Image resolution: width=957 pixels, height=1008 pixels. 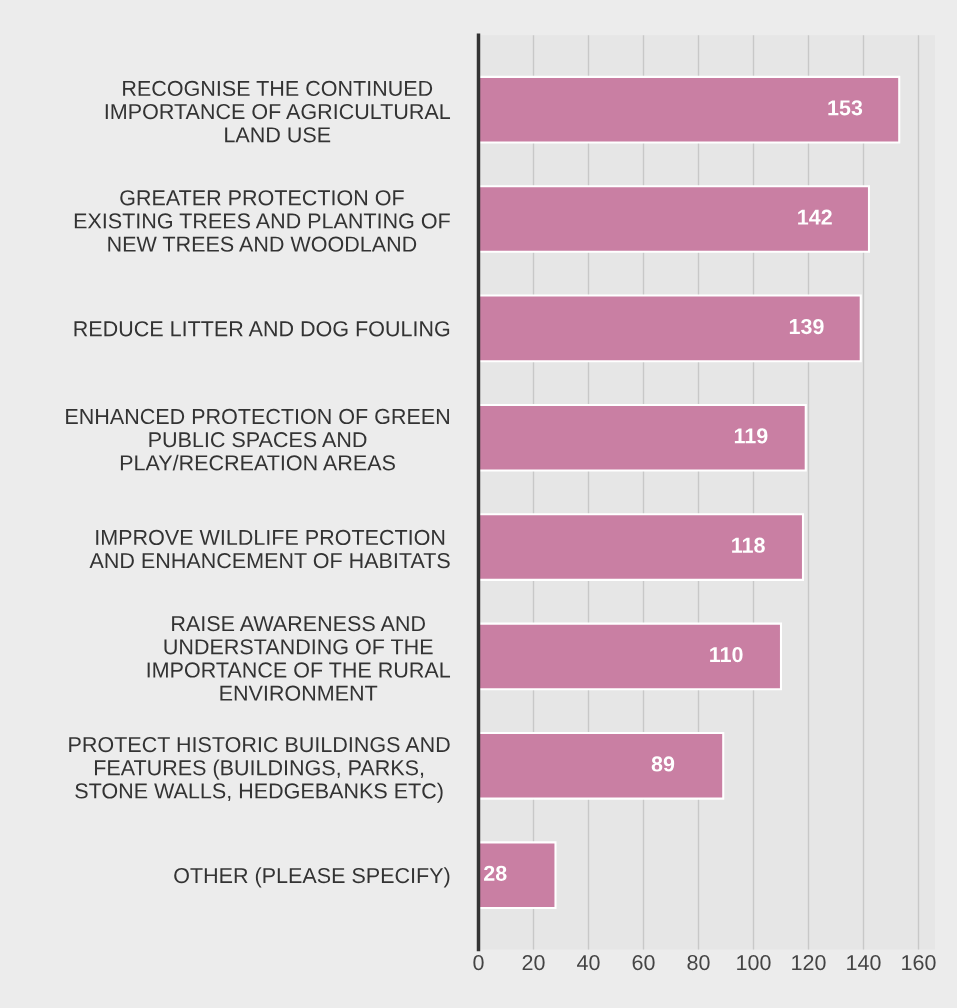 I want to click on x-tick-label: 120, so click(x=809, y=962).